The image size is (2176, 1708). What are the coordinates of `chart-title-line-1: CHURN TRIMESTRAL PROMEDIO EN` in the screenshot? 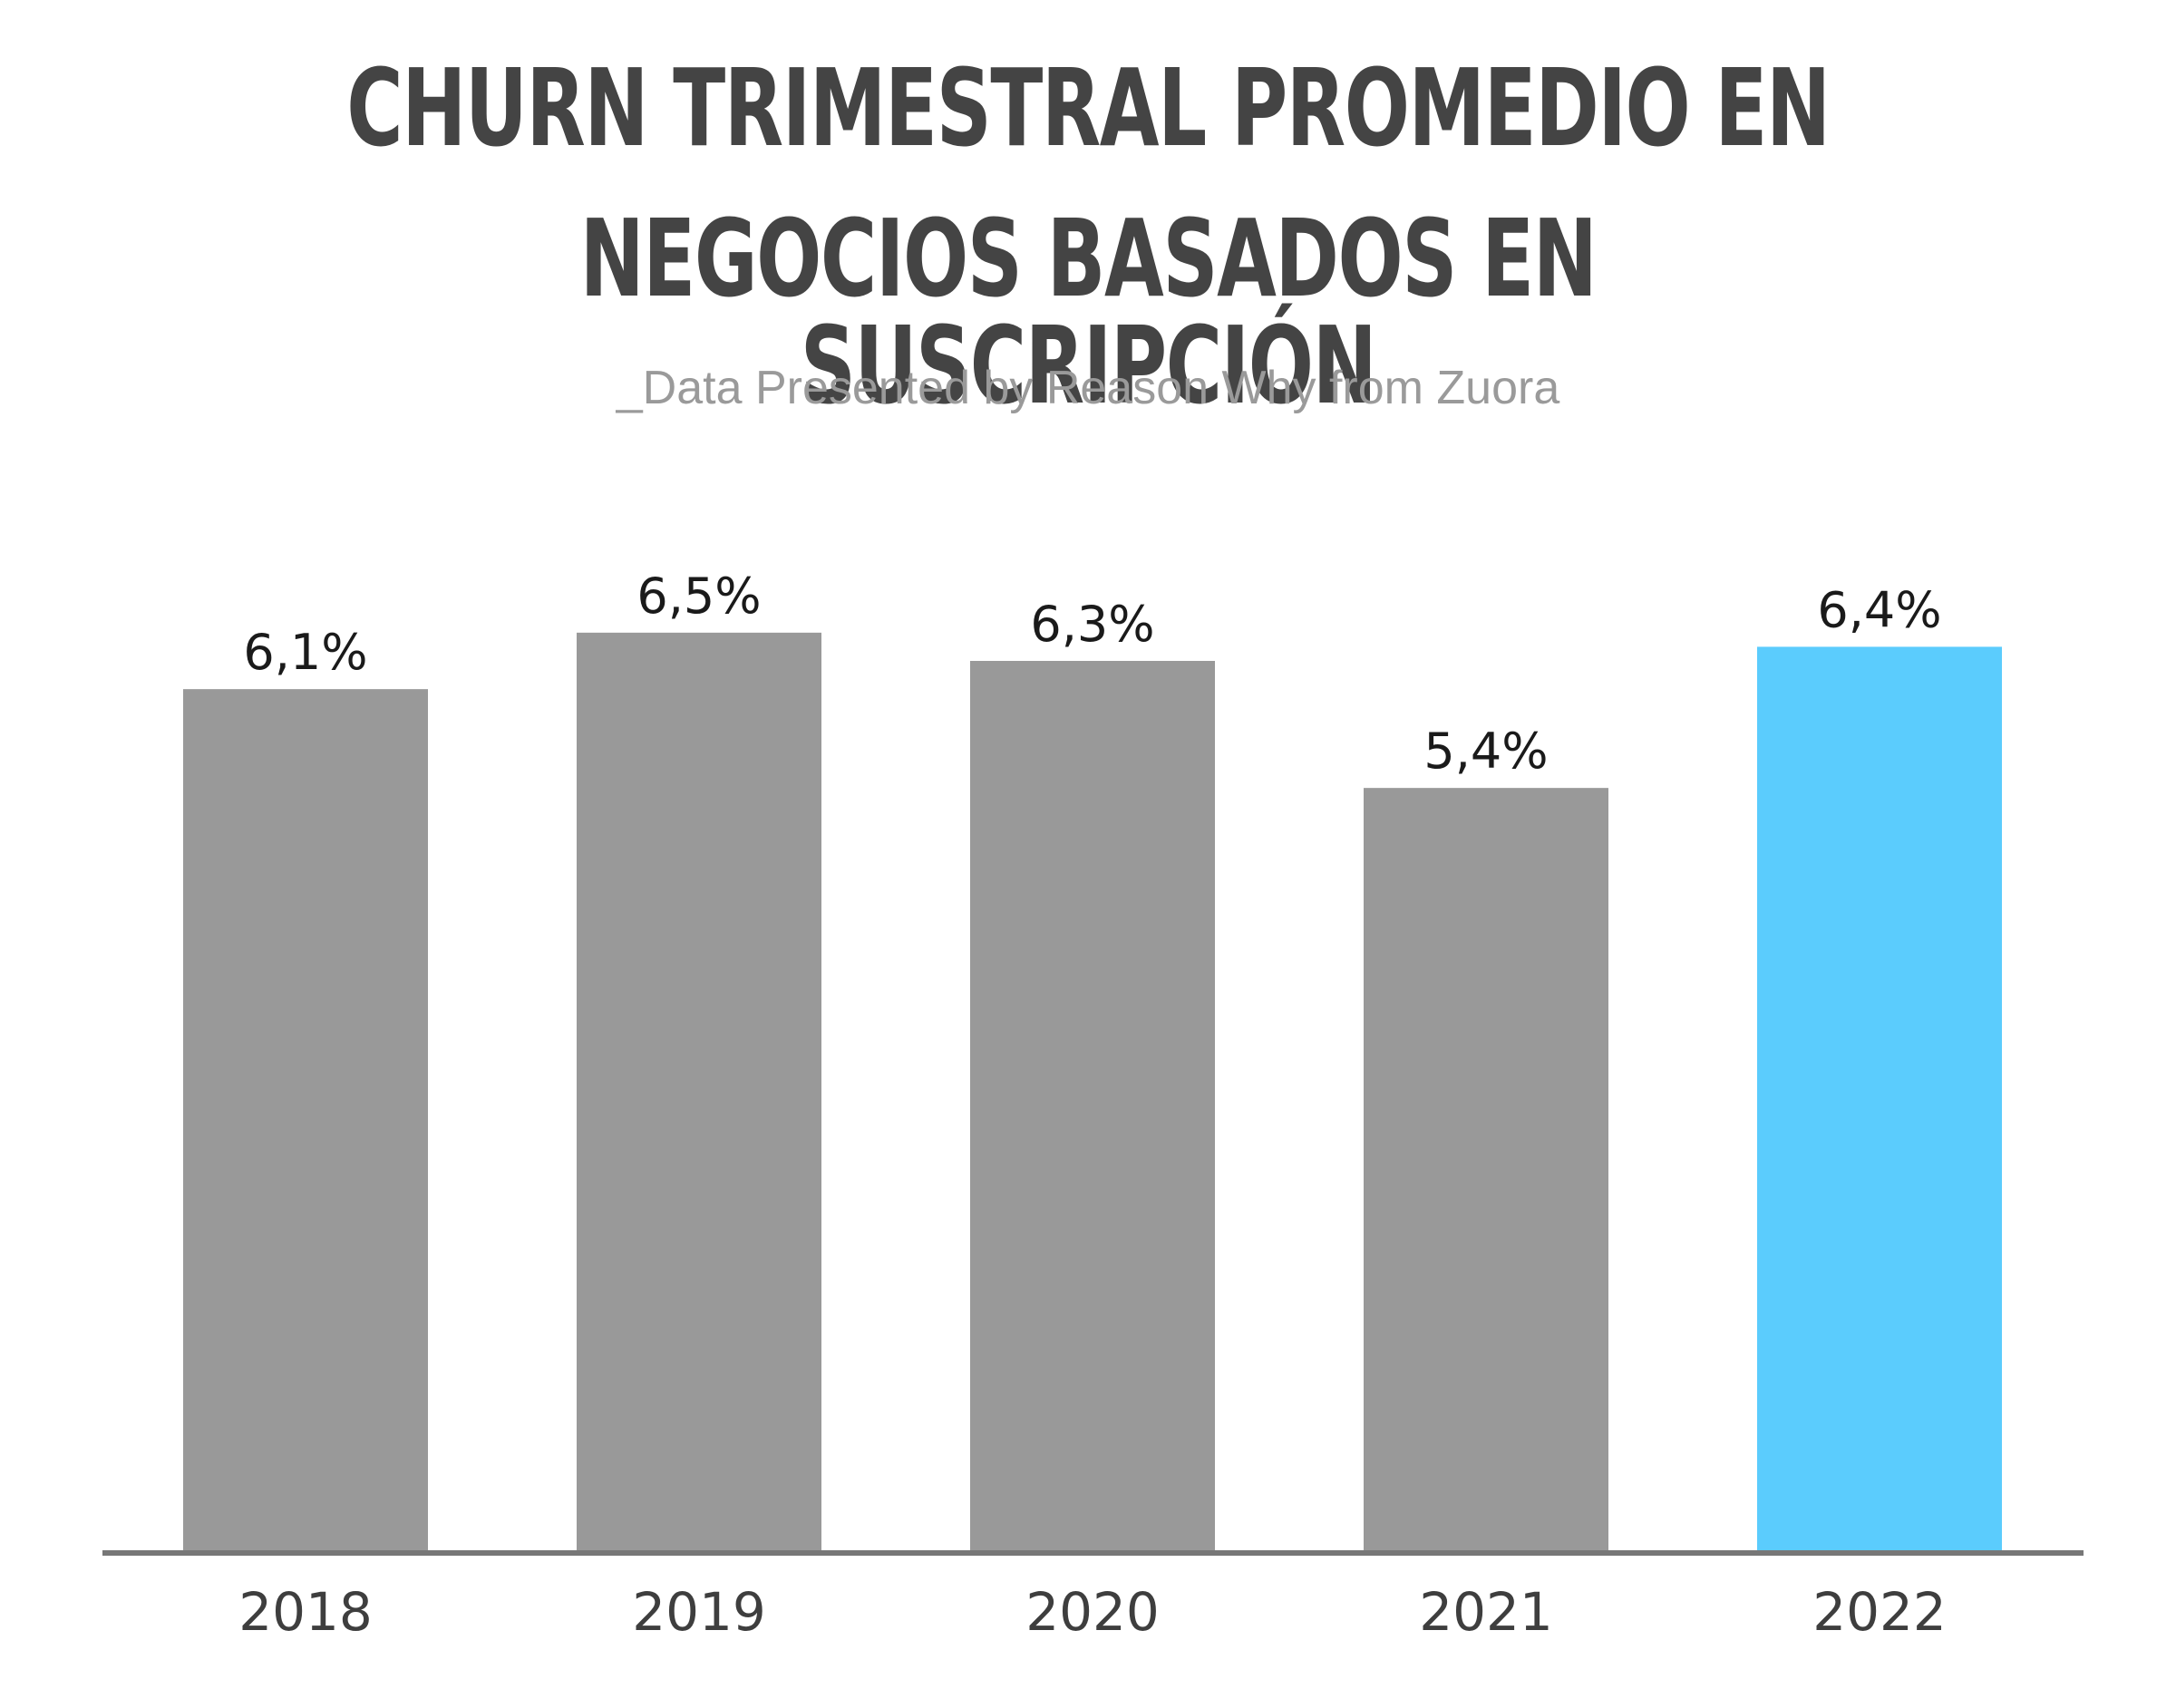 It's located at (1088, 107).